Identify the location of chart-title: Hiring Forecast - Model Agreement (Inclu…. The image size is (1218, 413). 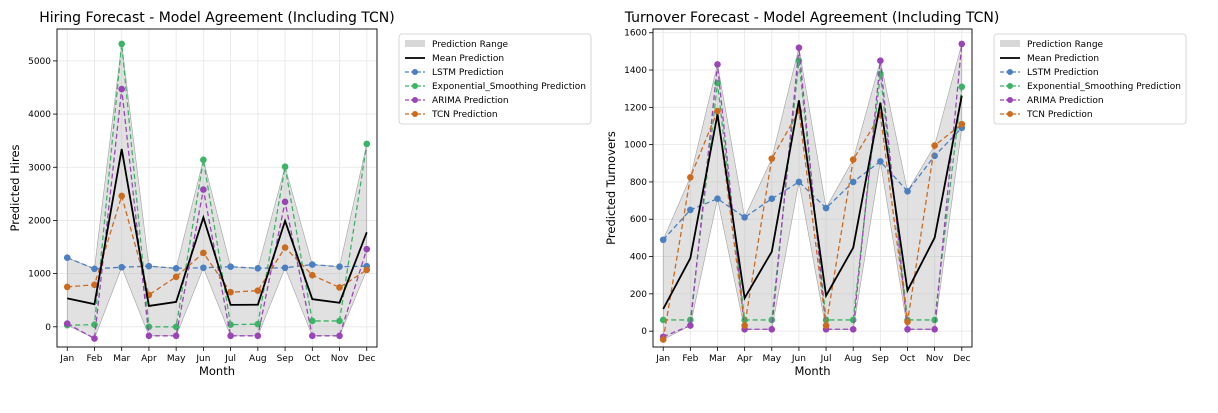
(217, 18).